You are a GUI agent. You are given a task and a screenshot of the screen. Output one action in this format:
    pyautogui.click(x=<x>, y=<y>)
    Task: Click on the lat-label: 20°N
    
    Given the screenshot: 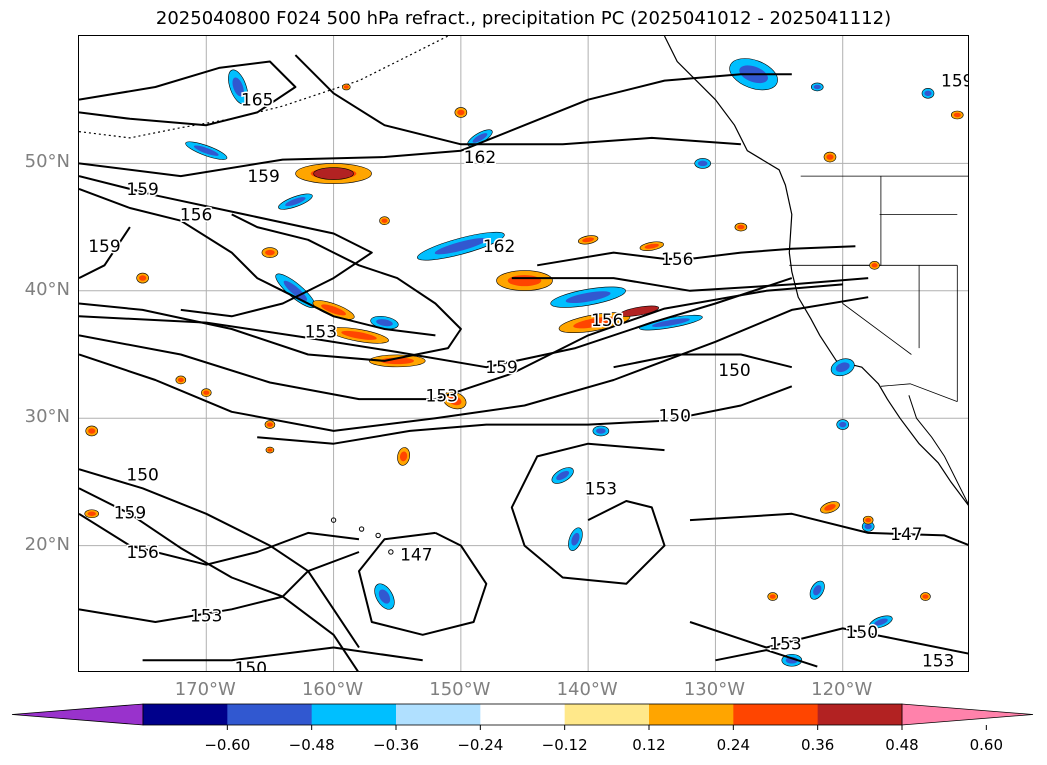 What is the action you would take?
    pyautogui.click(x=47, y=544)
    